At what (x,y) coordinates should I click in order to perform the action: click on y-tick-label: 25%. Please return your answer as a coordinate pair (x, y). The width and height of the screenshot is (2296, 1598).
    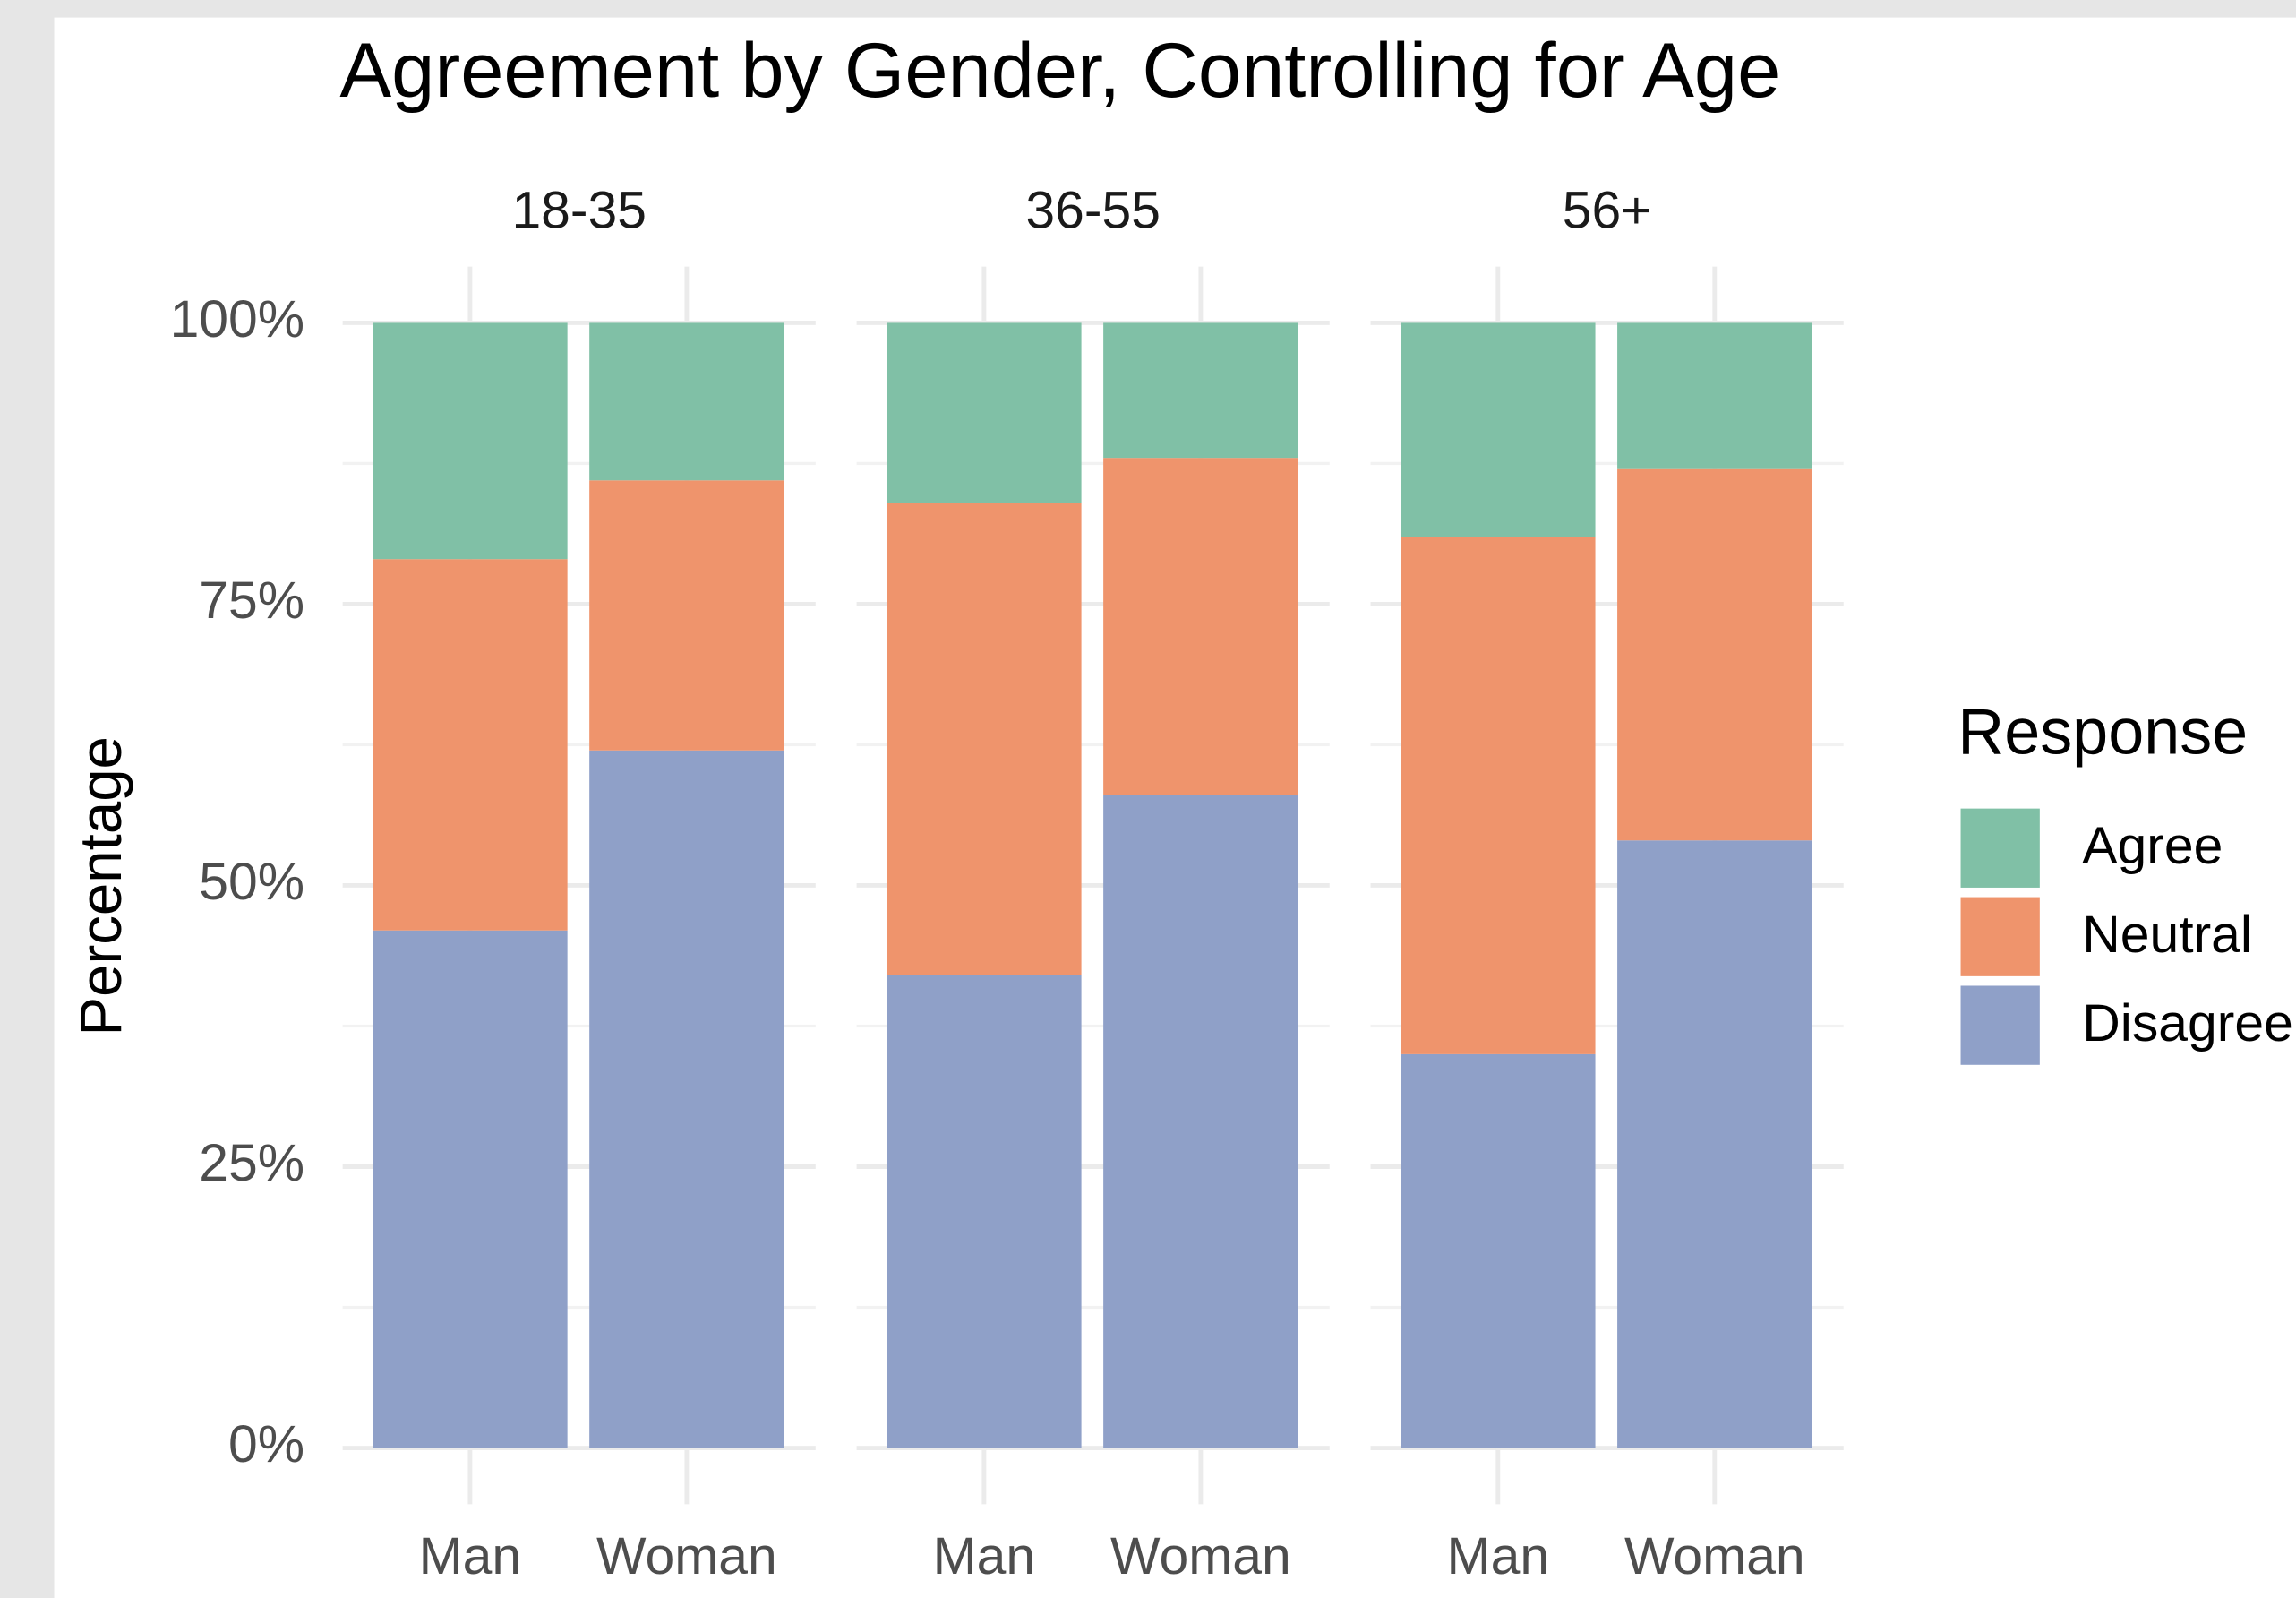
    Looking at the image, I should click on (251, 1163).